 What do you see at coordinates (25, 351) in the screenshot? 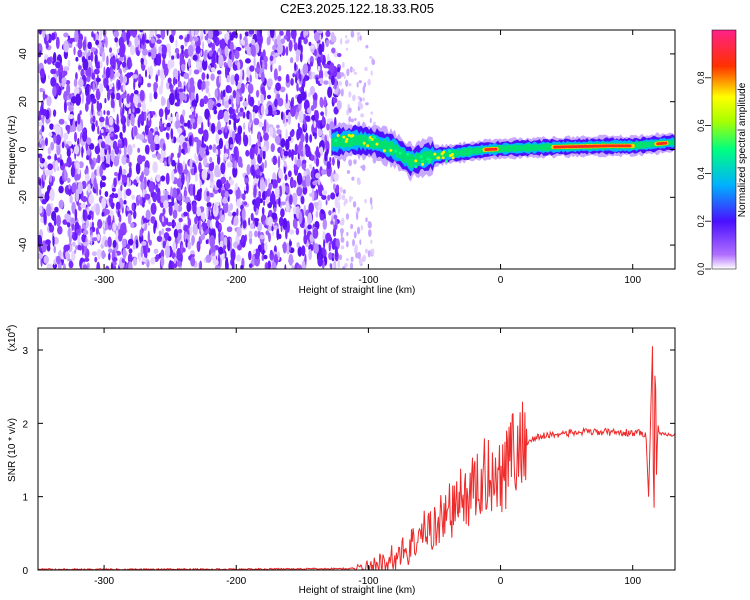
I see `y-tick-label: 3` at bounding box center [25, 351].